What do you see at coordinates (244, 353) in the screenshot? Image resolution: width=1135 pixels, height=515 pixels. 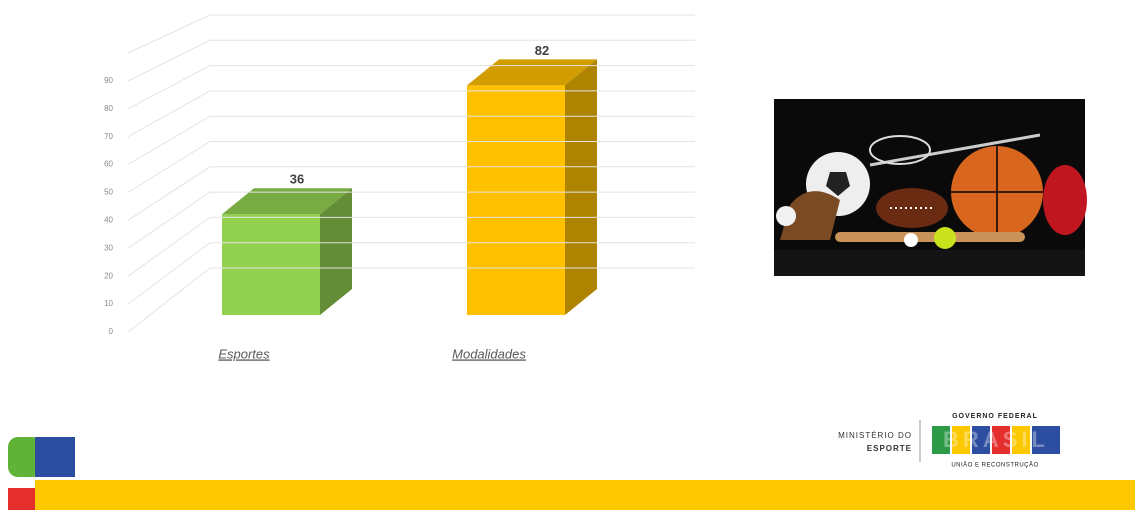 I see `x-tick-label: Esportes` at bounding box center [244, 353].